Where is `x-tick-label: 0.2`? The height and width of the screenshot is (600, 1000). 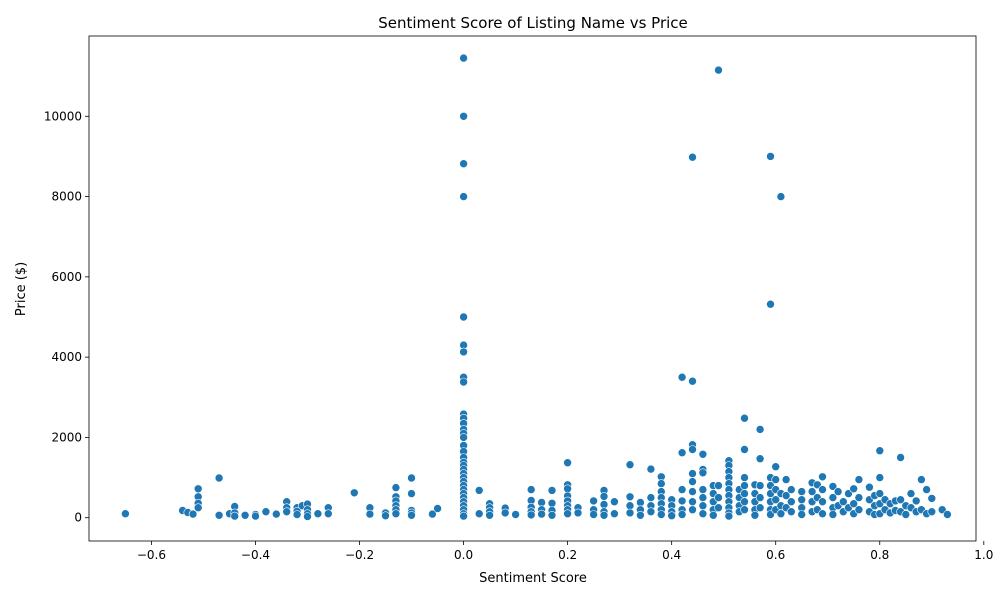 x-tick-label: 0.2 is located at coordinates (567, 555).